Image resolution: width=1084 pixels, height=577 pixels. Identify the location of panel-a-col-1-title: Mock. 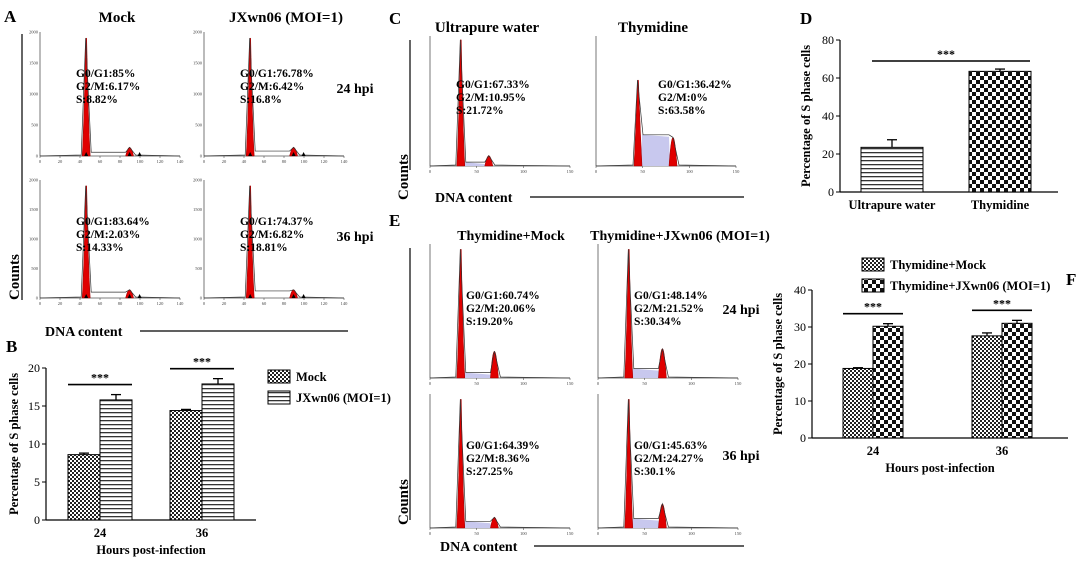
(117, 18).